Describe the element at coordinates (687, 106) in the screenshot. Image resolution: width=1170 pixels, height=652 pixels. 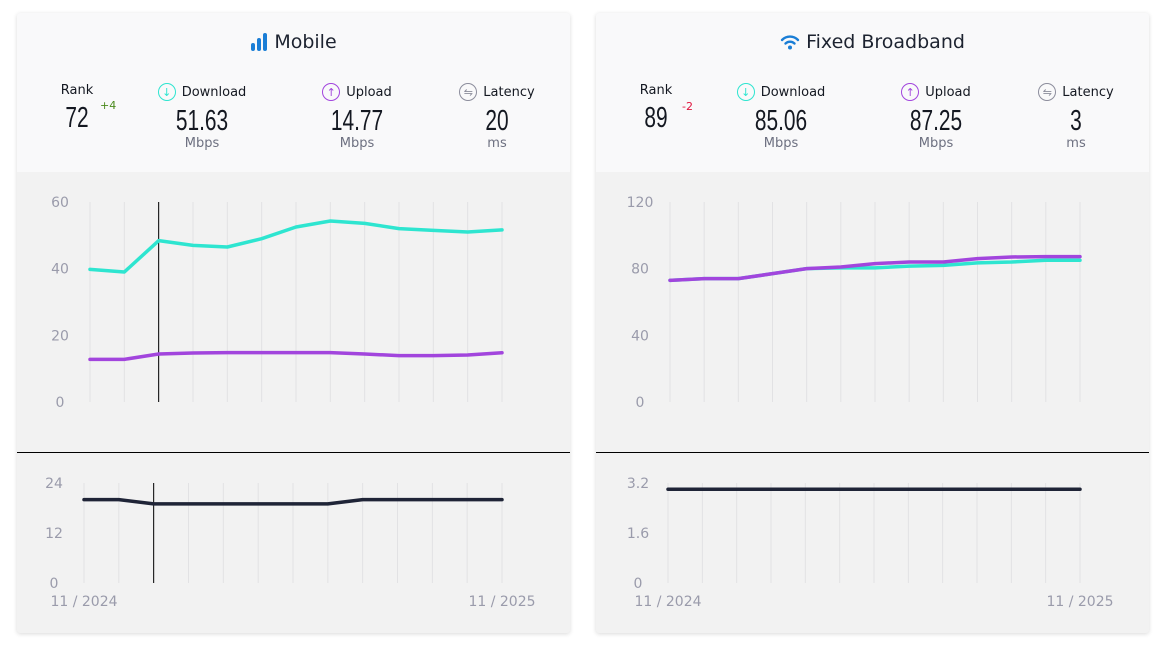
I see `rank-delta: -2` at that location.